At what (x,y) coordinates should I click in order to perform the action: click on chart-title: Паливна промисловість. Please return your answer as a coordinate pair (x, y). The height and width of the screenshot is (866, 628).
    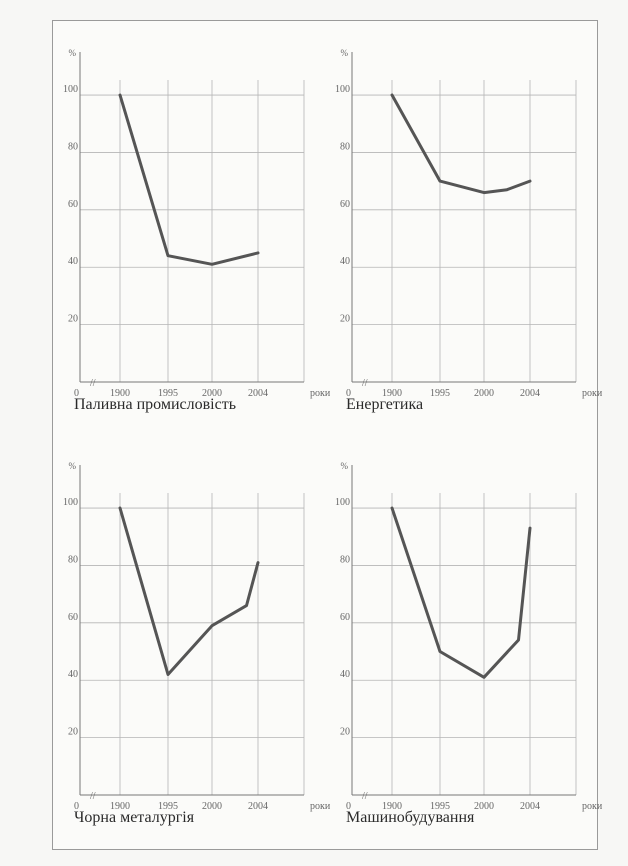
    Looking at the image, I should click on (155, 404).